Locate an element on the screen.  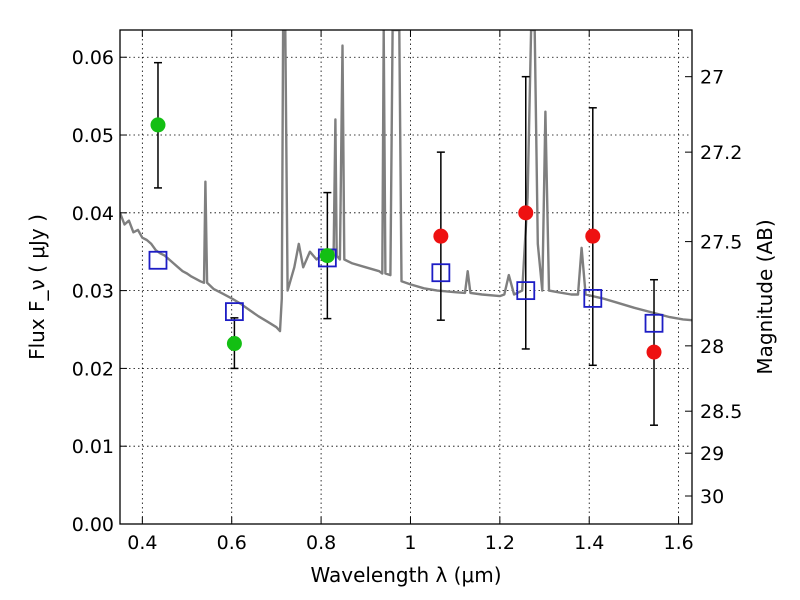
x-tick-label: 1.2 is located at coordinates (500, 543).